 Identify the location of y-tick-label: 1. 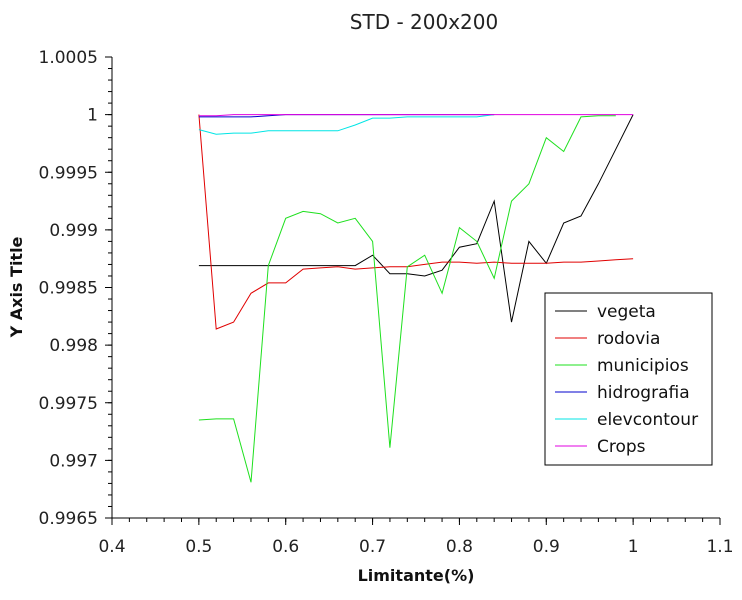
(92, 116).